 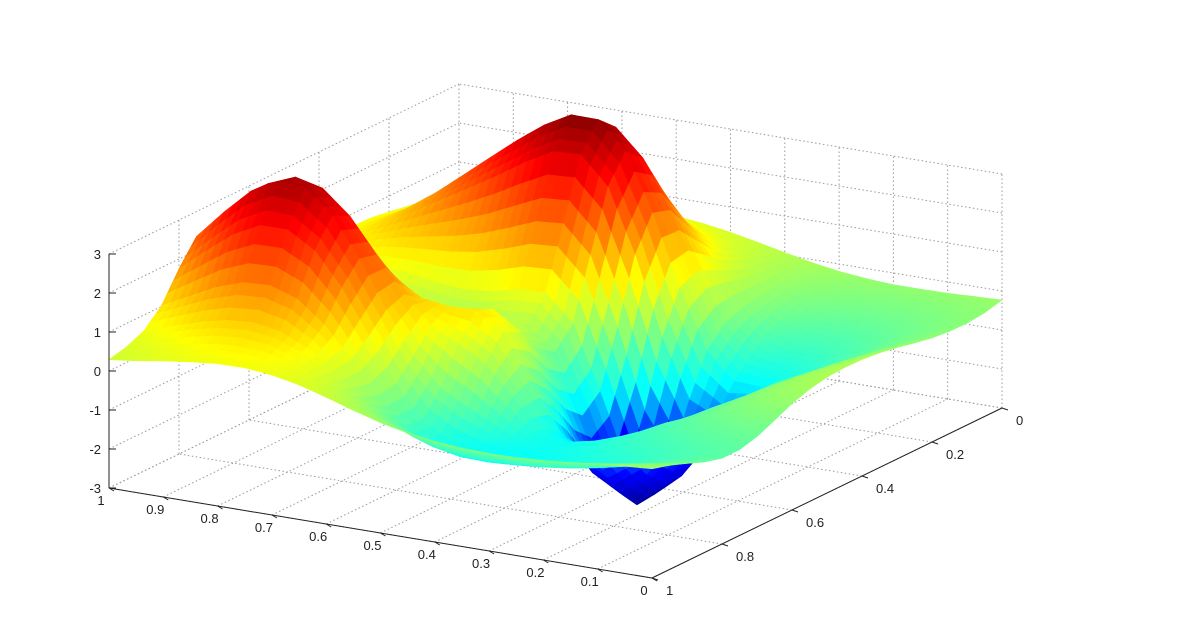 What do you see at coordinates (535, 572) in the screenshot?
I see `x-tick-label: 0.2` at bounding box center [535, 572].